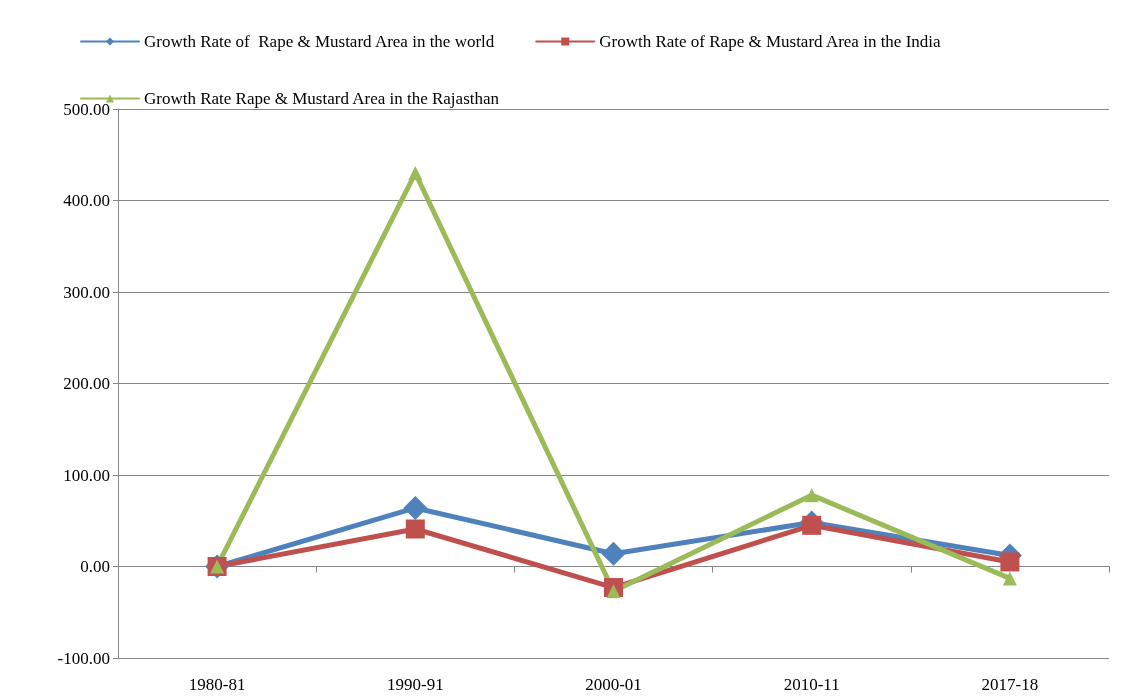 The width and height of the screenshot is (1137, 697). Describe the element at coordinates (86, 200) in the screenshot. I see `y-tick-label: 400.00` at that location.